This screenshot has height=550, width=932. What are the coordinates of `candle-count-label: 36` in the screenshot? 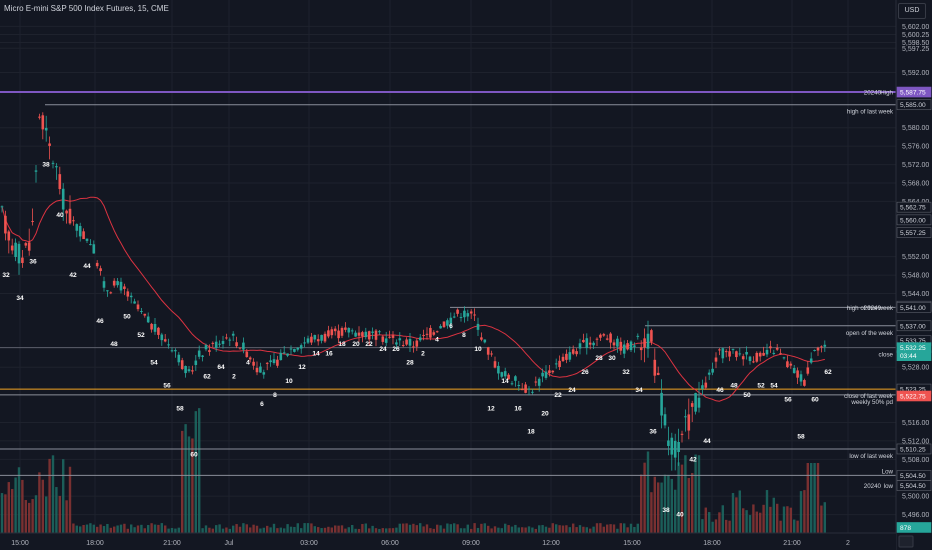 It's located at (33, 261).